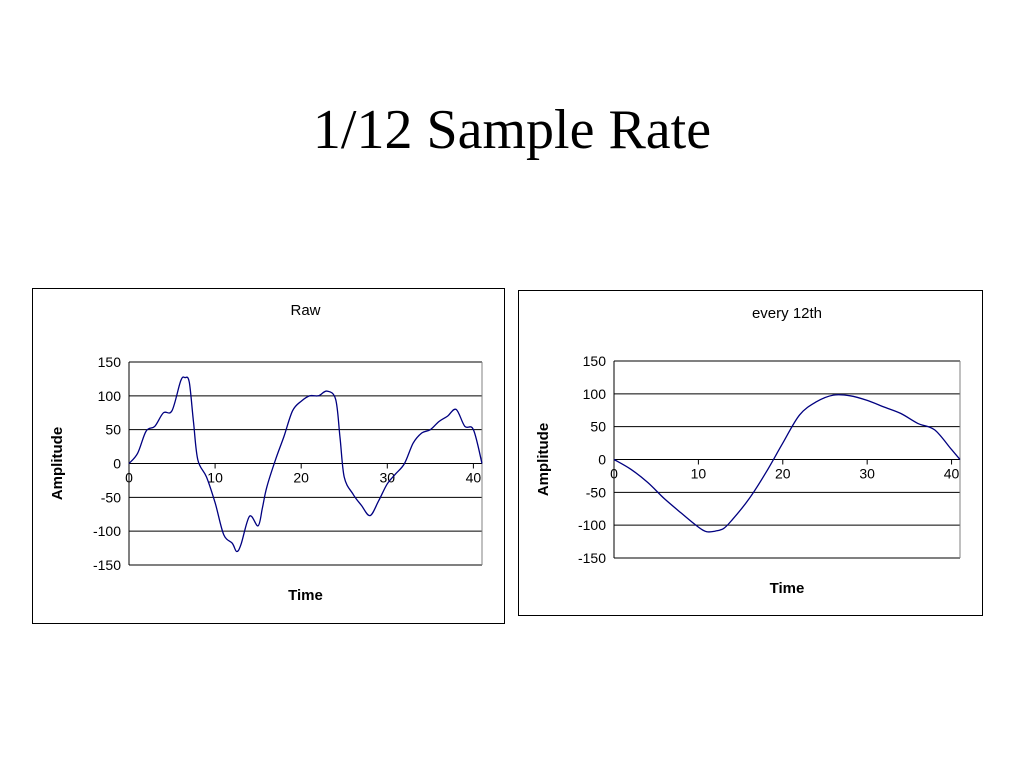 This screenshot has height=768, width=1024. I want to click on every-12th-chart-title: every 12th, so click(787, 313).